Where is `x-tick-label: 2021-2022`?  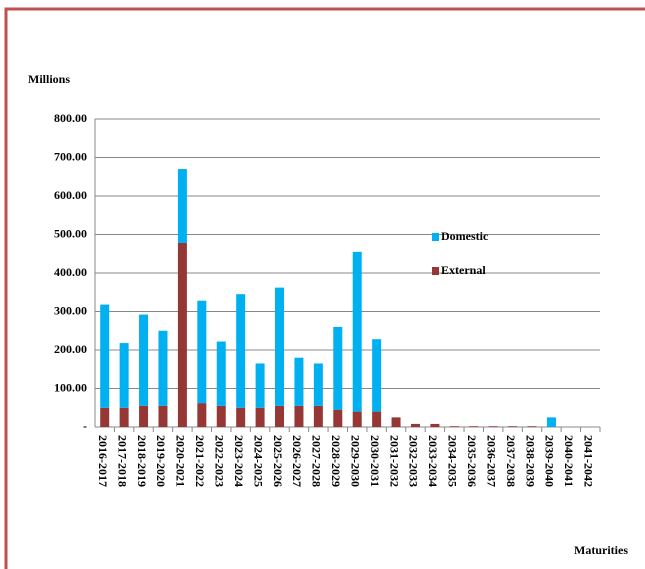
x-tick-label: 2021-2022 is located at coordinates (200, 461).